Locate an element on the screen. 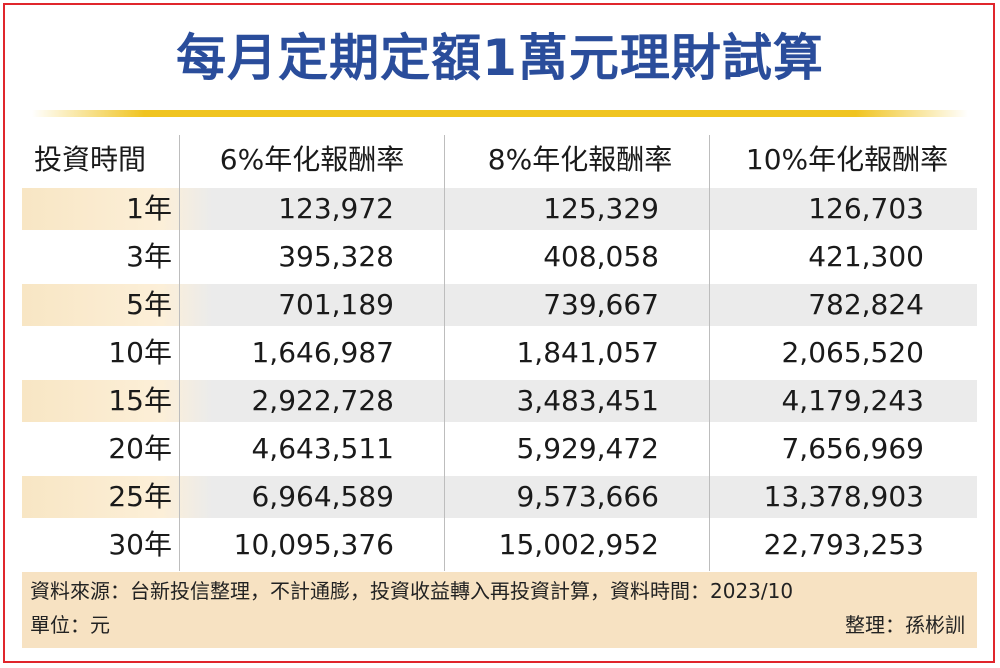  value-cell: 408,058 is located at coordinates (601, 256).